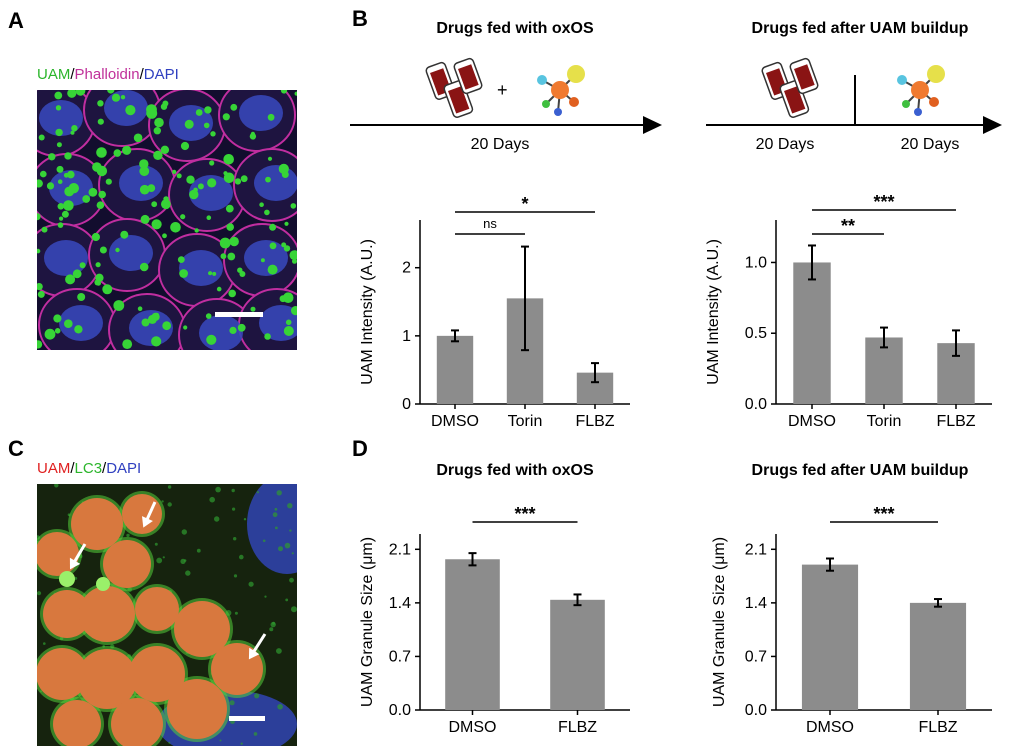  What do you see at coordinates (239, 314) in the screenshot?
I see `scale-bar` at bounding box center [239, 314].